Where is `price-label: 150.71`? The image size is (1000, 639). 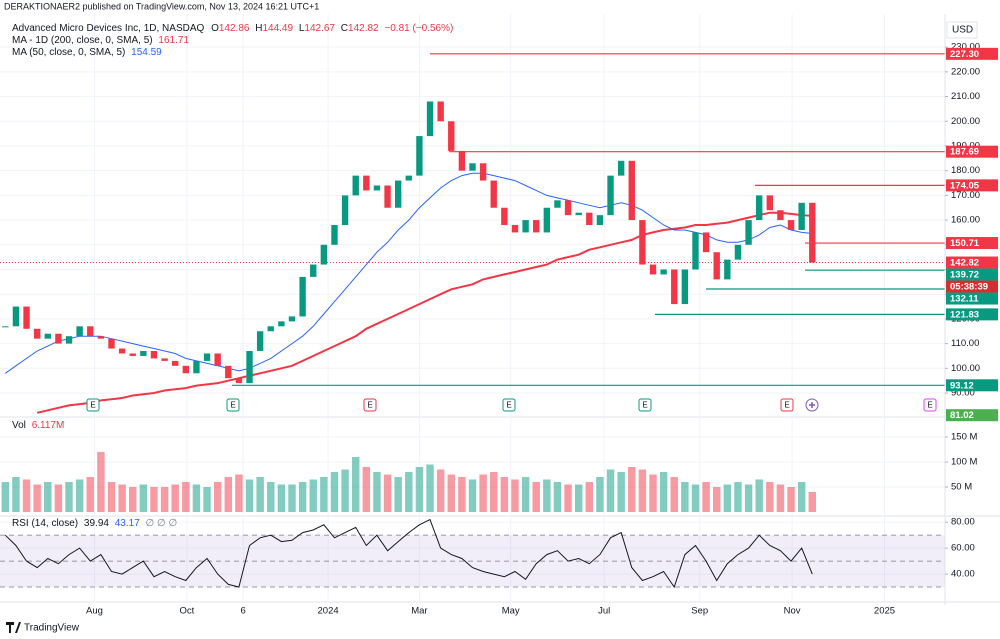
price-label: 150.71 is located at coordinates (965, 243).